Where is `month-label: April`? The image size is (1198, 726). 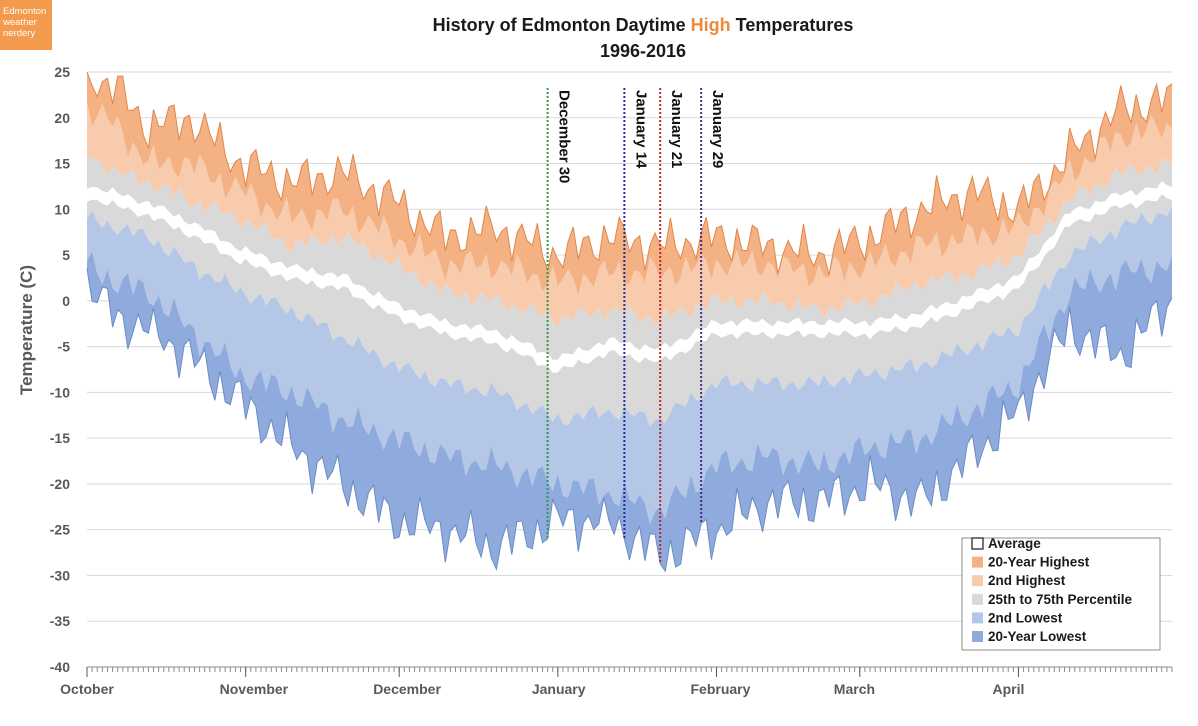 month-label: April is located at coordinates (1008, 689).